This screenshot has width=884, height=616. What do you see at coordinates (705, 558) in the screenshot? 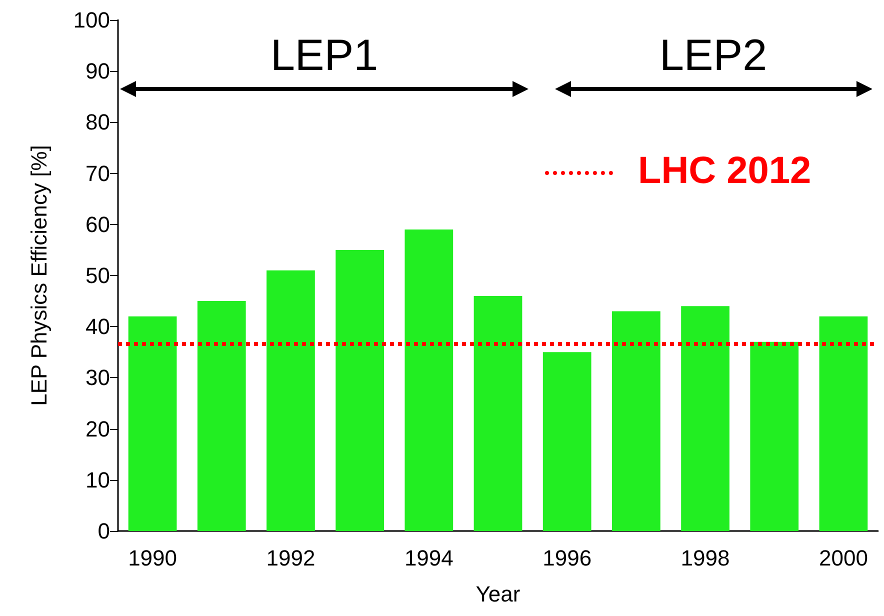
I see `x-tick-label: 1998` at bounding box center [705, 558].